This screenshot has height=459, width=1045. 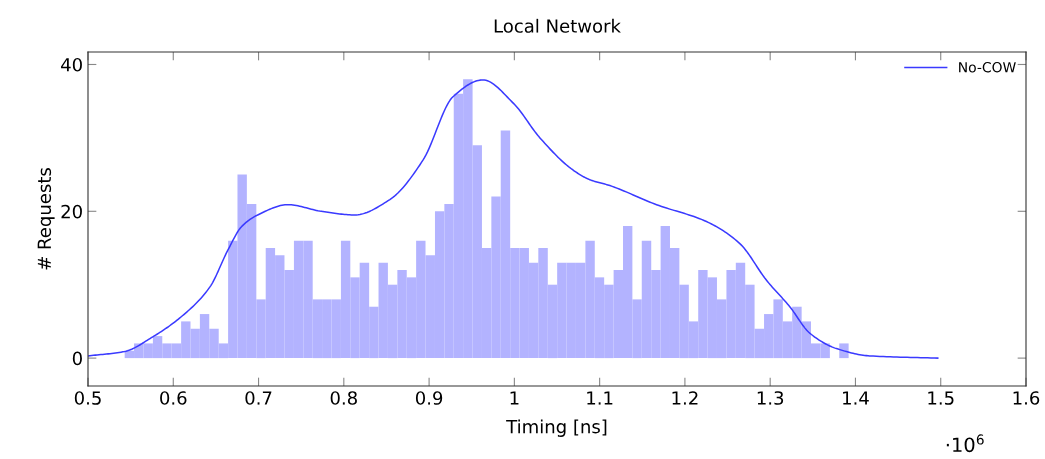 I want to click on x-tick-label: 1.1, so click(x=600, y=398).